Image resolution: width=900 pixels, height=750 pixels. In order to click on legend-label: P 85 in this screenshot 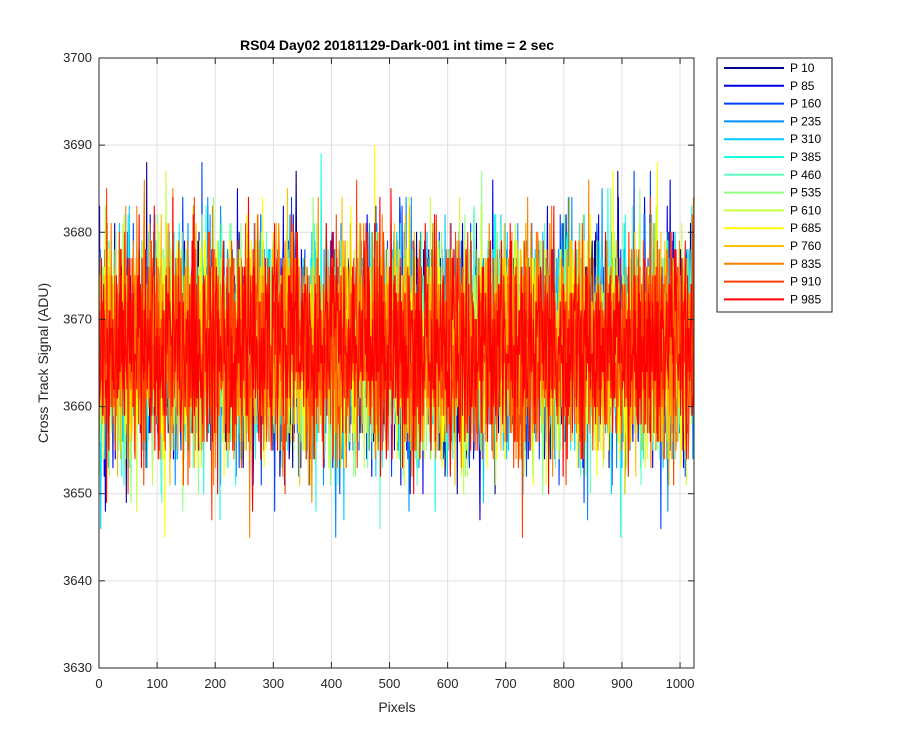, I will do `click(802, 86)`.